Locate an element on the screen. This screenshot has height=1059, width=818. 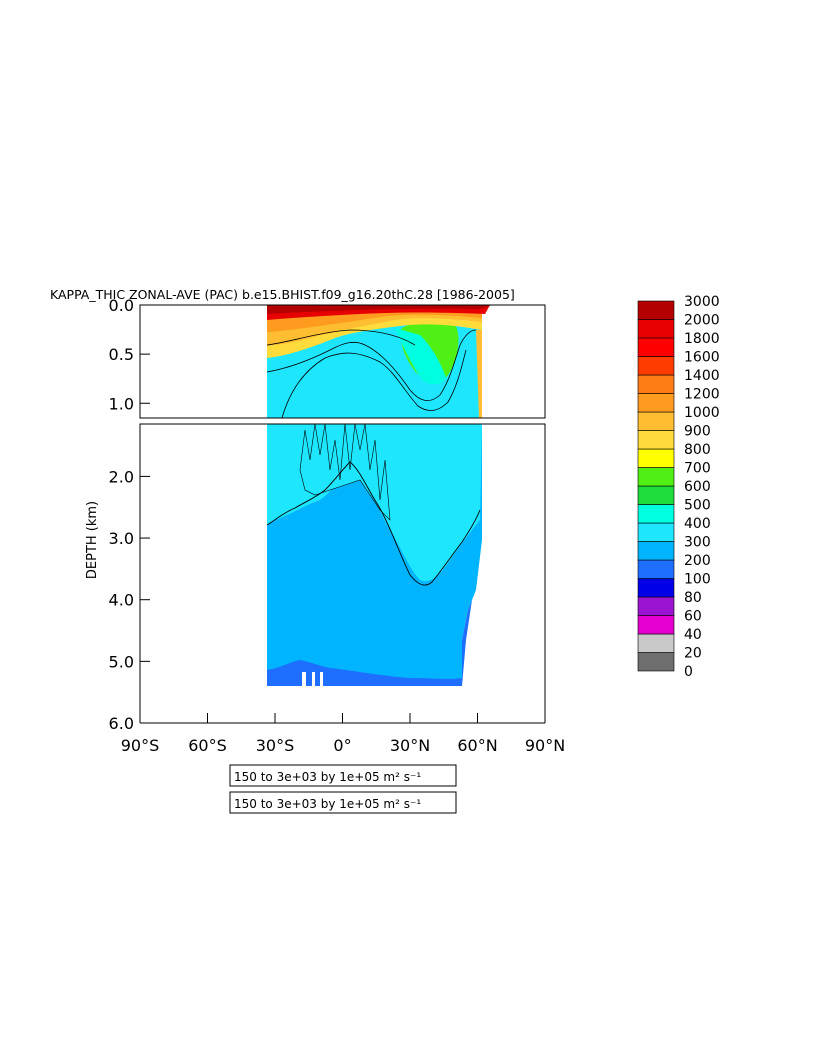
annotation-box-1: 150 to 3e+03 by 1e+05 m² s⁻¹ is located at coordinates (343, 775).